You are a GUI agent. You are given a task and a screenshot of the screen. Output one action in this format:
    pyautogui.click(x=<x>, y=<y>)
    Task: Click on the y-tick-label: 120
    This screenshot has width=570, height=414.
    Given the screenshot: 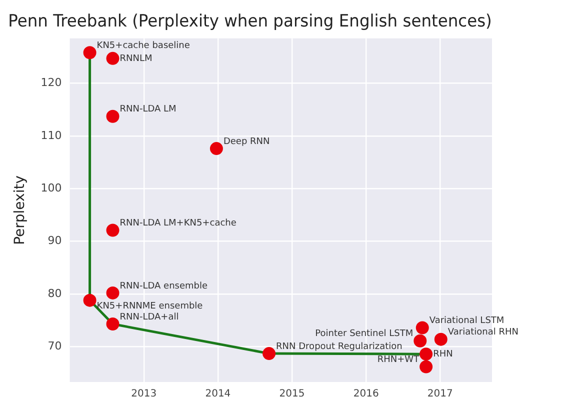 What is the action you would take?
    pyautogui.click(x=51, y=83)
    